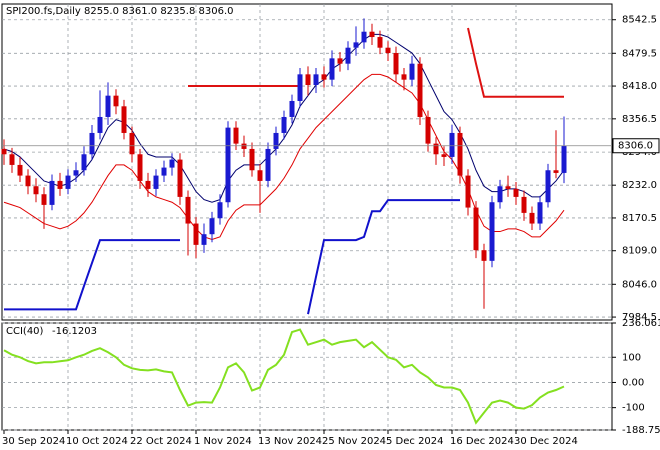  Describe the element at coordinates (639, 119) in the screenshot. I see `y-tick-label: 8356.5` at that location.